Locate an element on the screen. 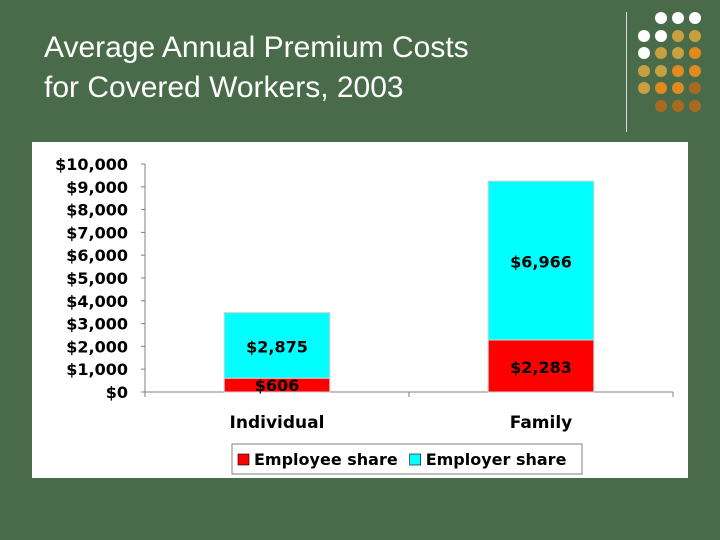 This screenshot has height=540, width=720. data-label: $6,966 is located at coordinates (541, 262).